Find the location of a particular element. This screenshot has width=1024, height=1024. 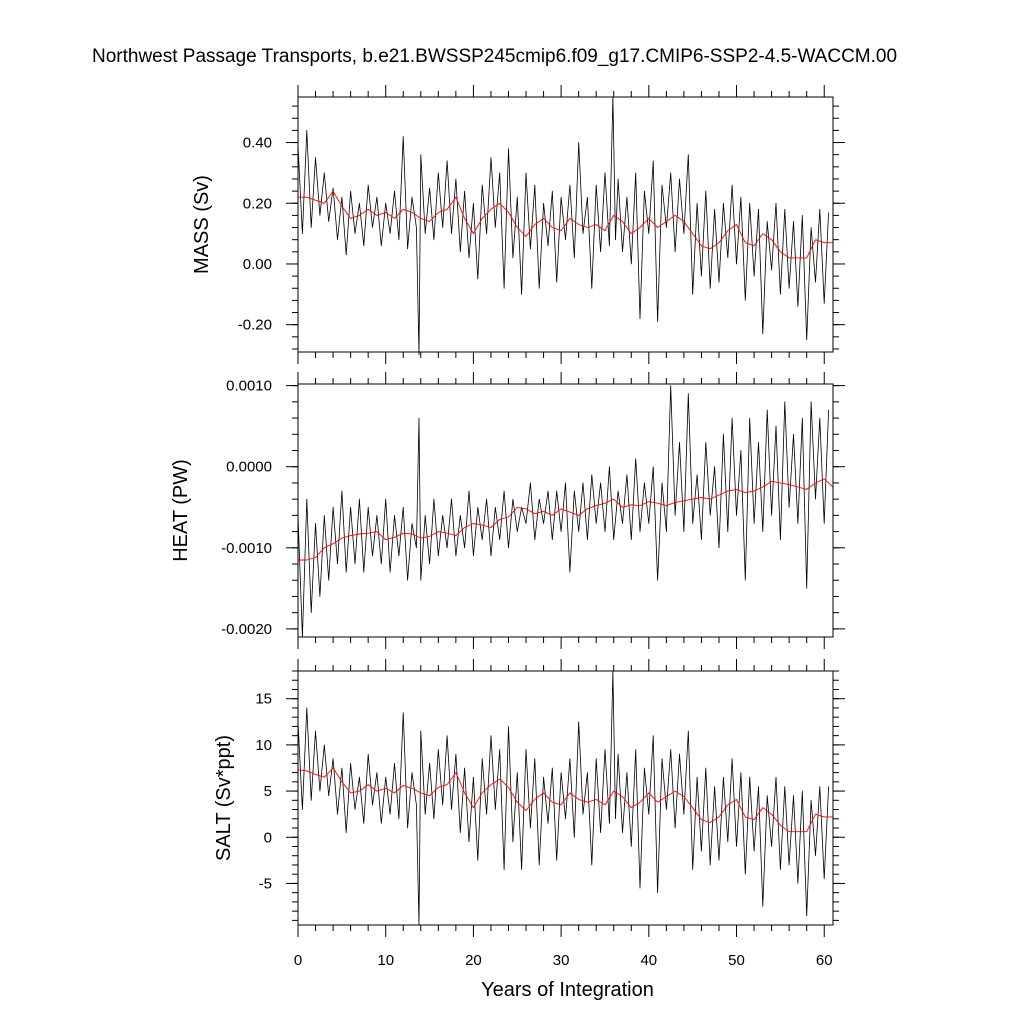

panel-1-series-line-black is located at coordinates (563, 226).